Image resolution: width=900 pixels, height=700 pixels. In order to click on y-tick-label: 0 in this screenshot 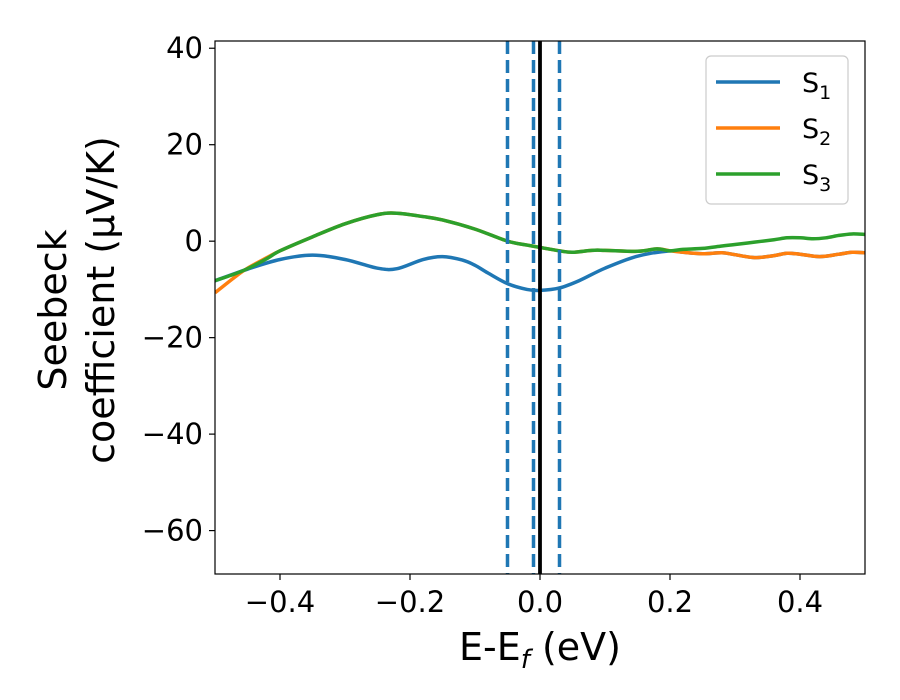, I will do `click(194, 241)`.